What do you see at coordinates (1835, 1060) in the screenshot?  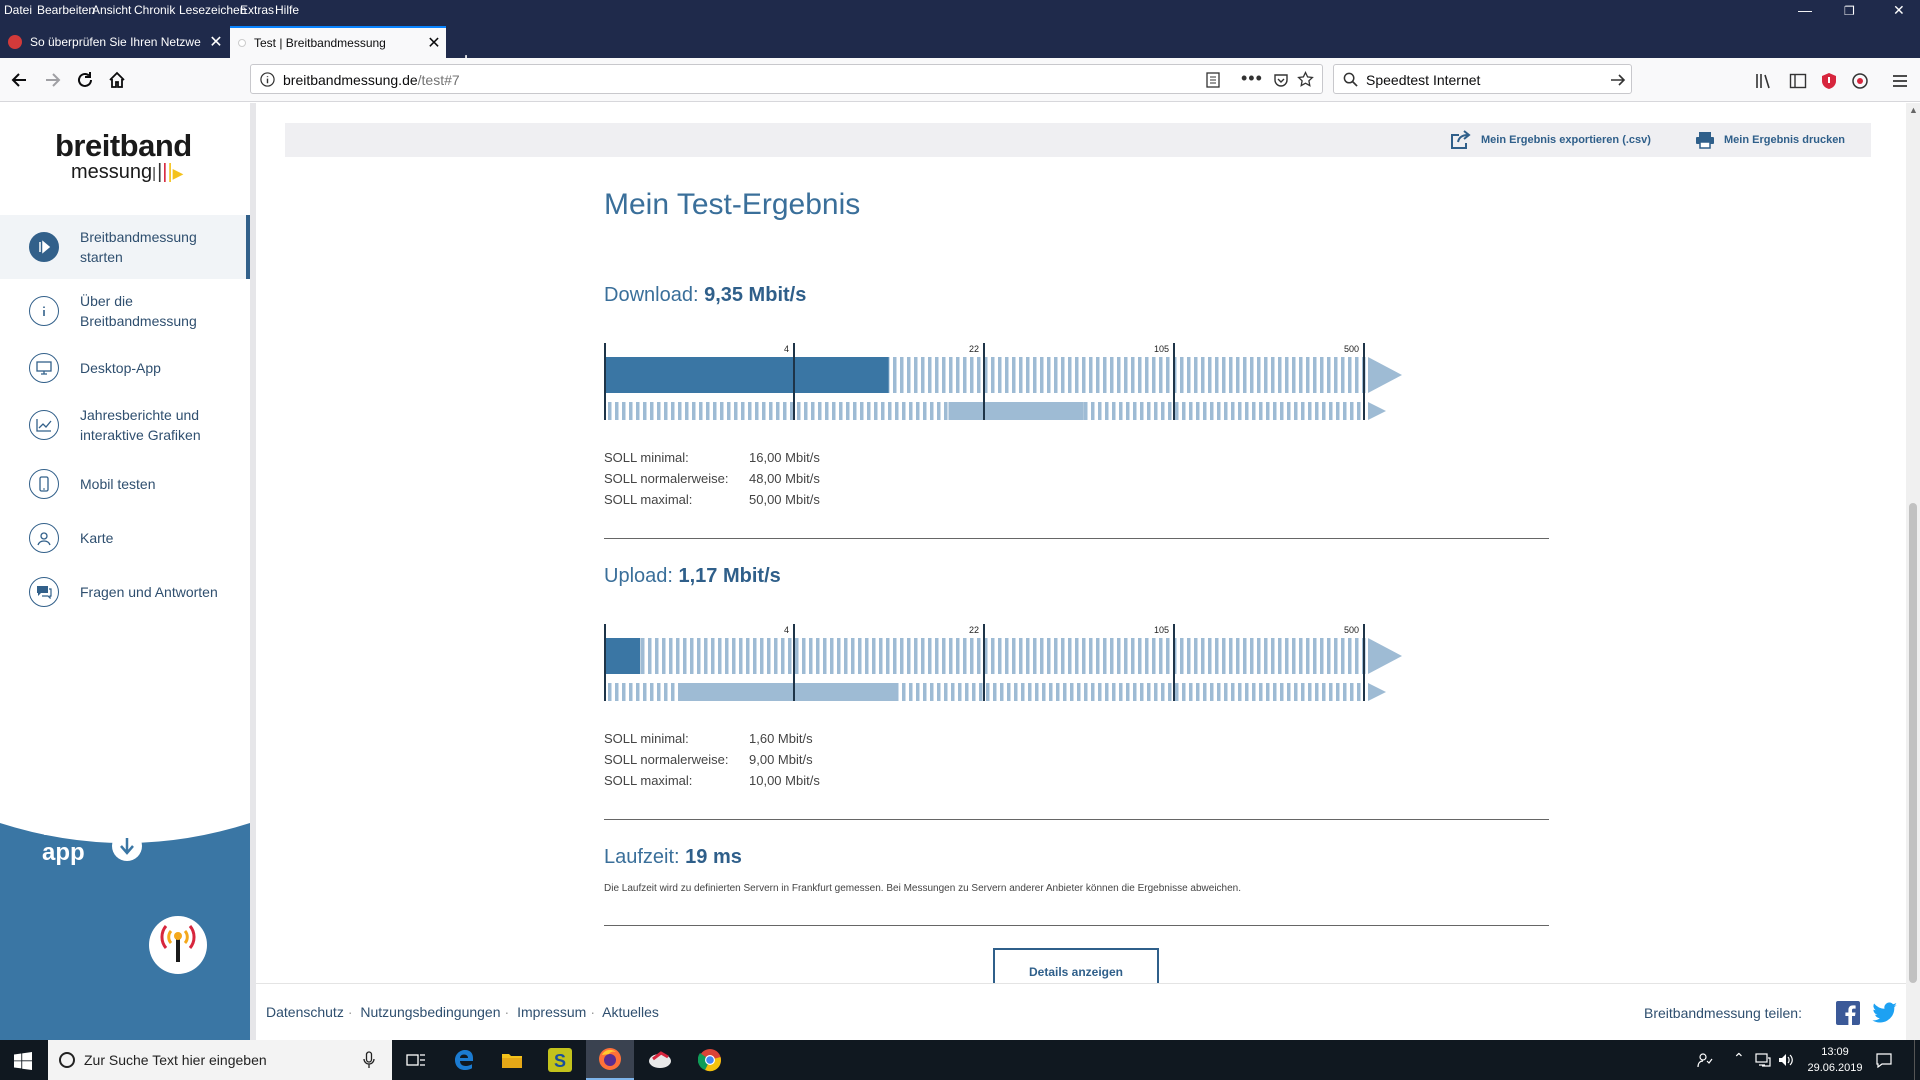 I see `taskbar-clock: 13:09 29.06.2019` at bounding box center [1835, 1060].